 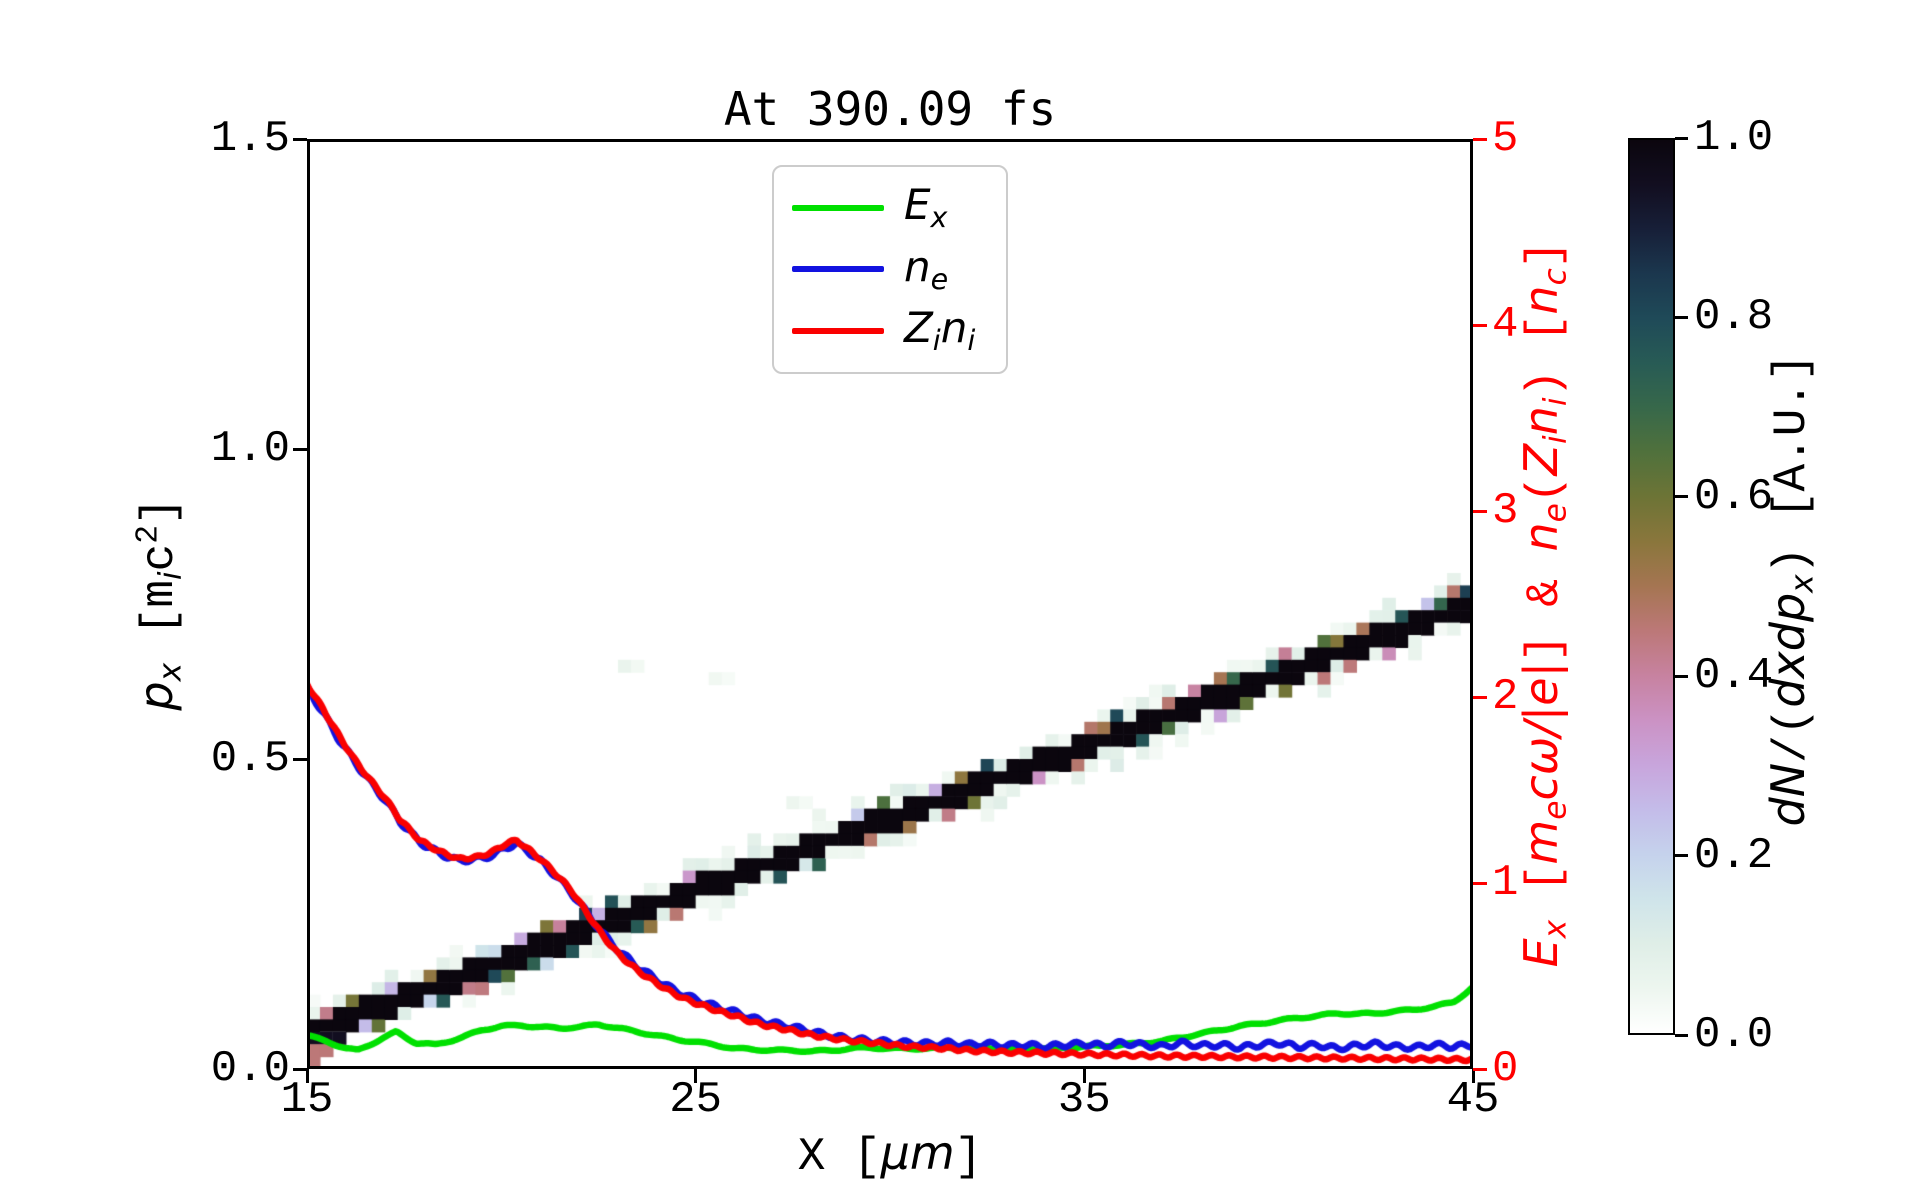 I want to click on legend: Ex ne Zini, so click(x=890, y=269).